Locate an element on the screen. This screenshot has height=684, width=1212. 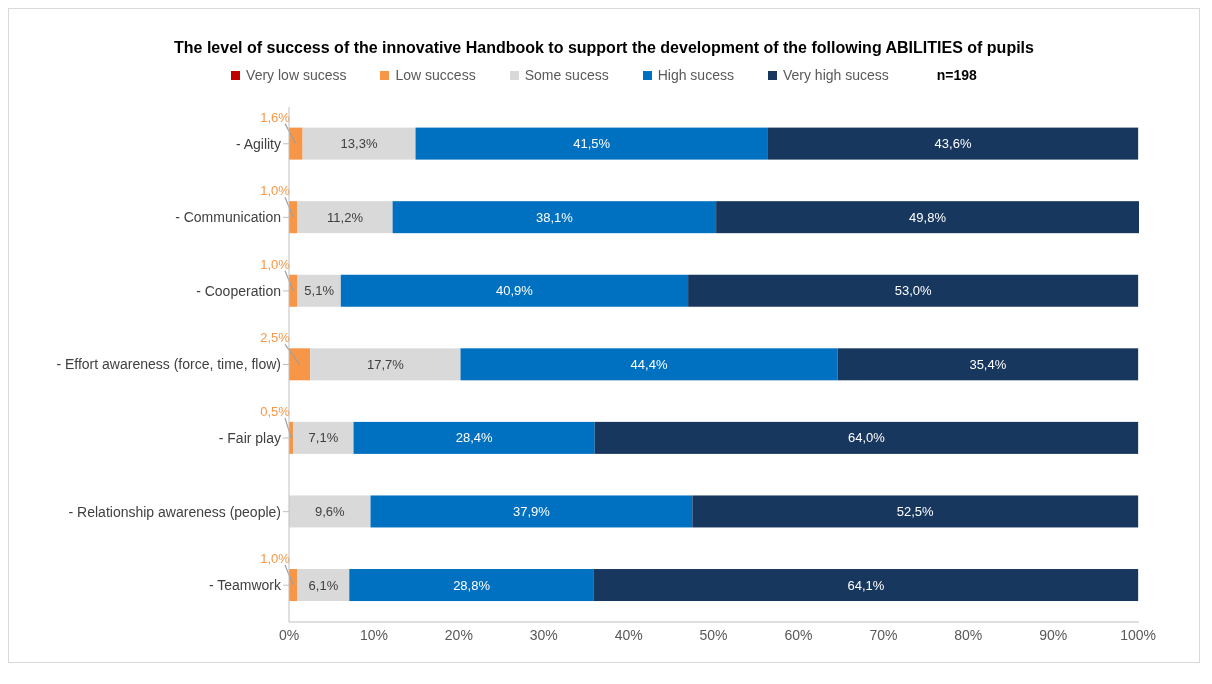
y-tick-label: - Agility is located at coordinates (258, 143).